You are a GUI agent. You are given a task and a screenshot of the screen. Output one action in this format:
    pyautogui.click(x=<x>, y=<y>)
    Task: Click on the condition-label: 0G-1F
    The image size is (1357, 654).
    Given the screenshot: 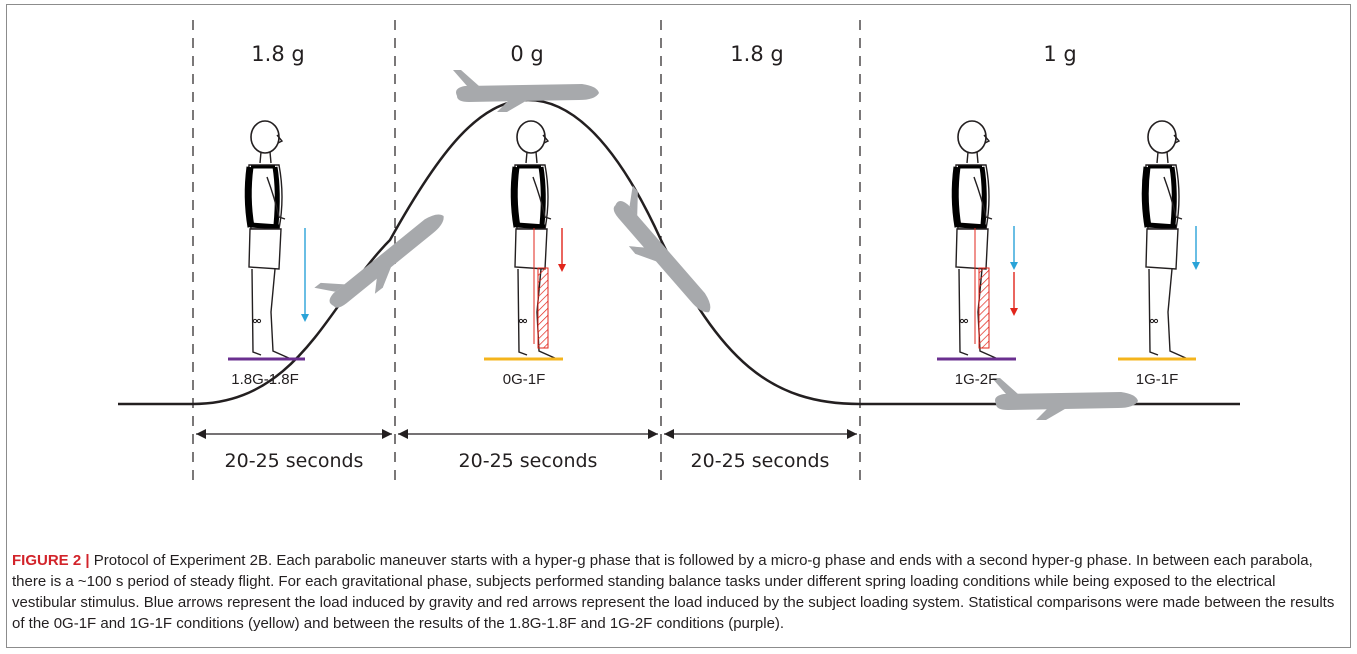 What is the action you would take?
    pyautogui.click(x=524, y=379)
    